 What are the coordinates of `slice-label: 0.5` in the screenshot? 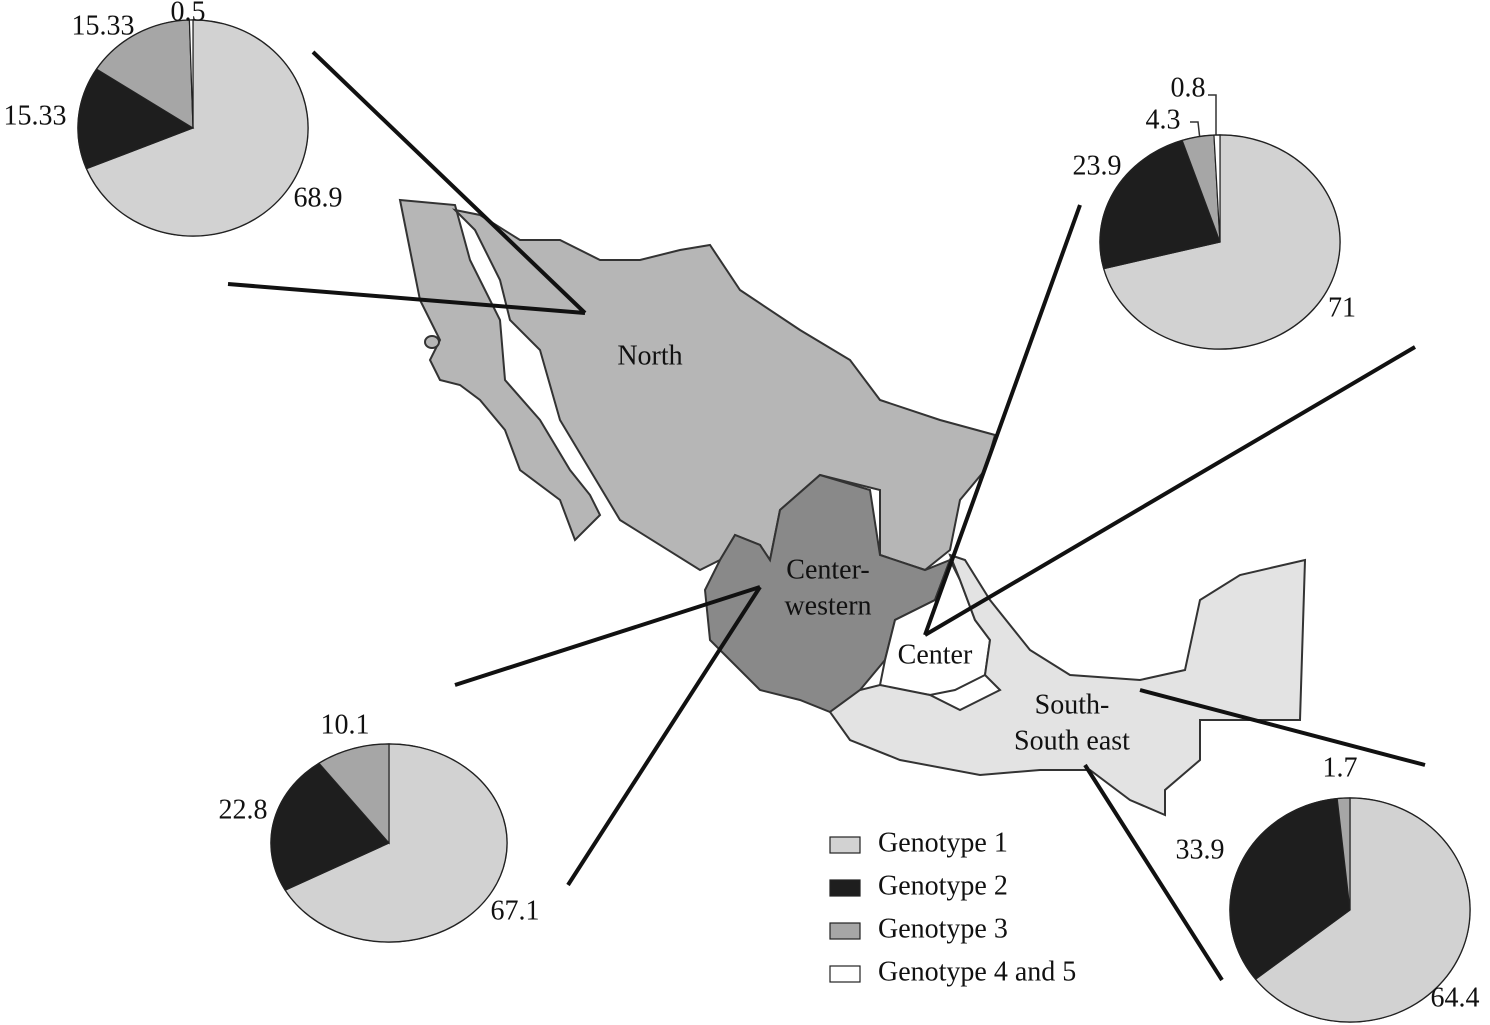 It's located at (188, 13).